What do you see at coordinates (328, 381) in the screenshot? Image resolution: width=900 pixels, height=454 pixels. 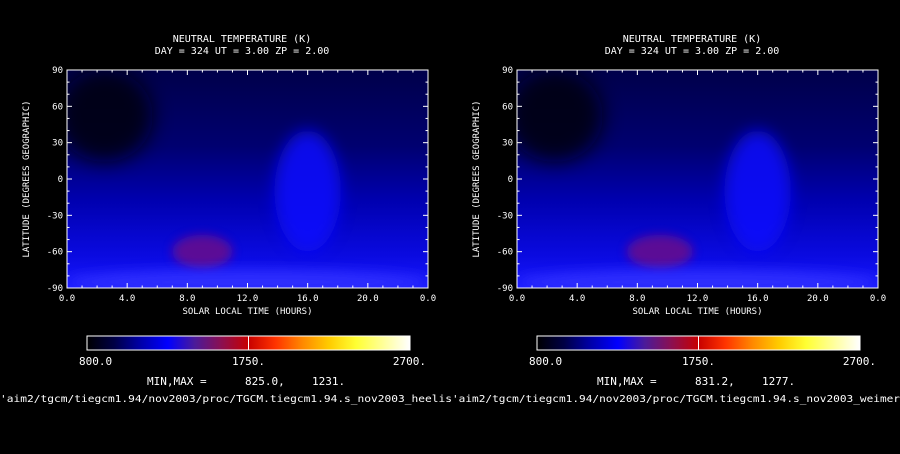 I see `max-value: 1231.` at bounding box center [328, 381].